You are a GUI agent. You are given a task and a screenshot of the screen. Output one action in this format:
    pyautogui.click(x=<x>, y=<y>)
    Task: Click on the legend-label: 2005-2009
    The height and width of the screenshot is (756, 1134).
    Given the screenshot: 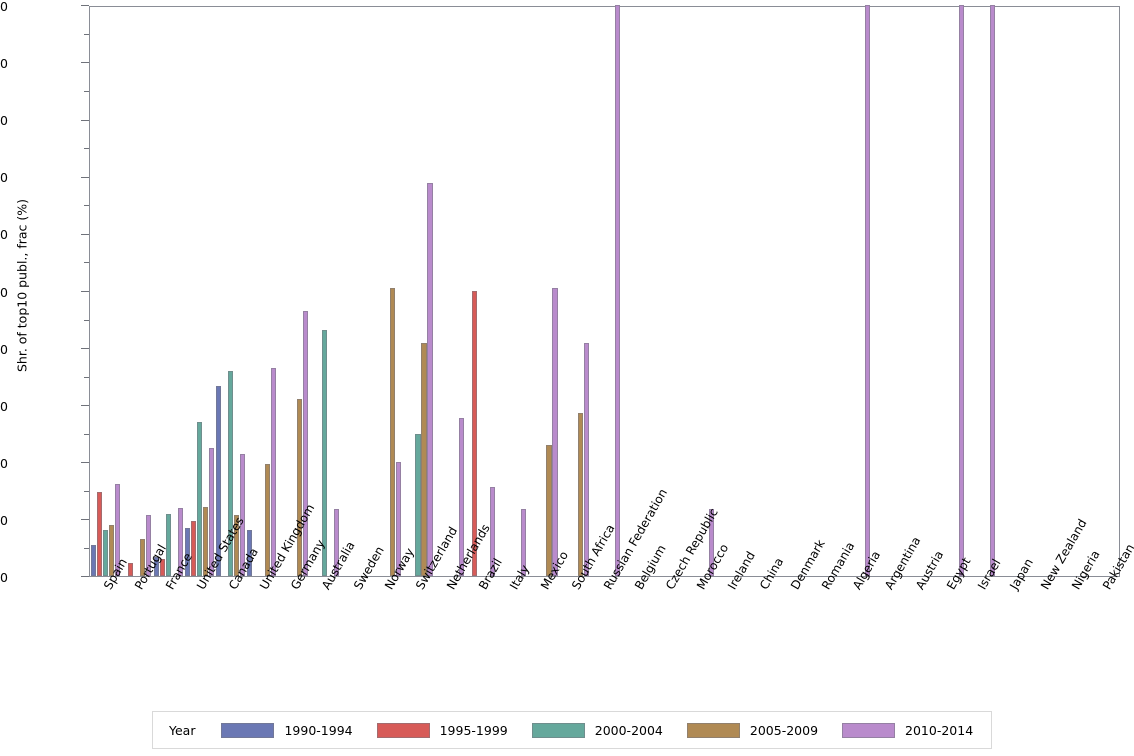 What is the action you would take?
    pyautogui.click(x=784, y=730)
    